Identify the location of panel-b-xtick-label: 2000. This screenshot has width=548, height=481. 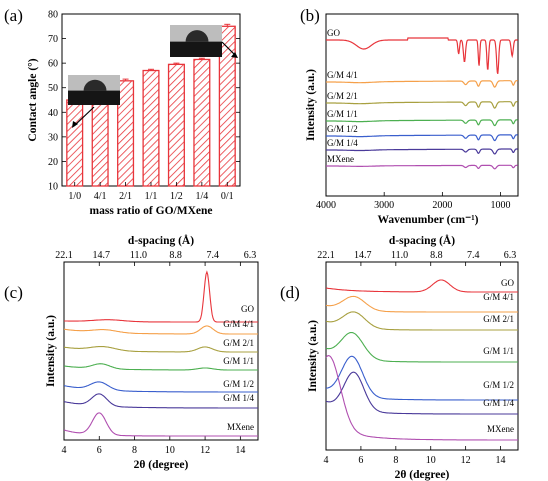
(442, 205).